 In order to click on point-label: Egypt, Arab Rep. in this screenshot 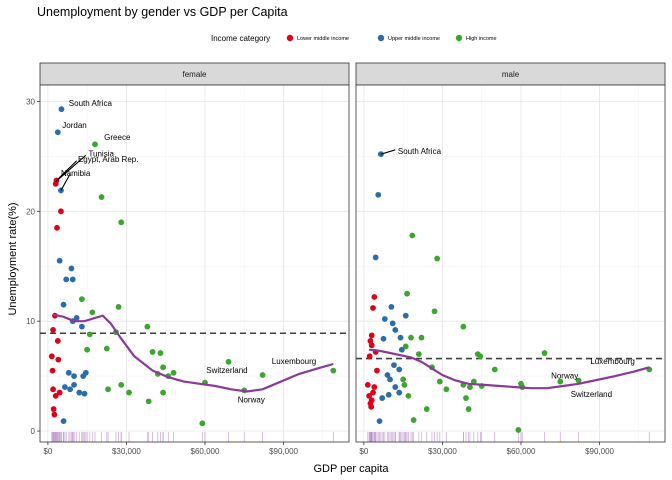, I will do `click(108, 159)`.